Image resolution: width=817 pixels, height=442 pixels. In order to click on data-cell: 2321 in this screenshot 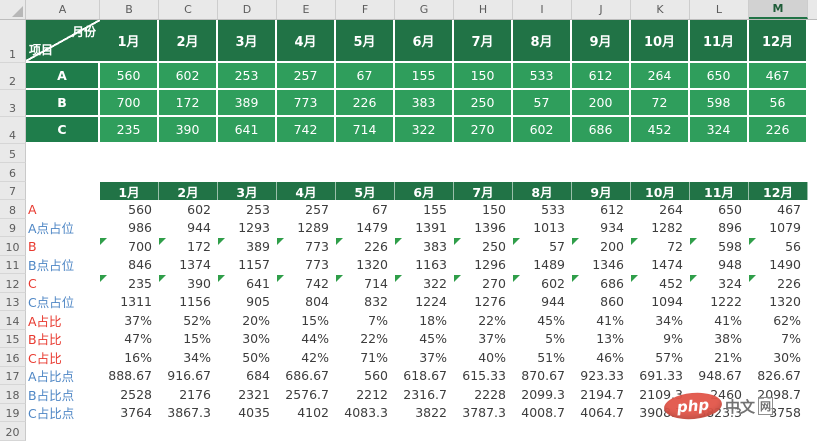, I will do `click(247, 394)`.